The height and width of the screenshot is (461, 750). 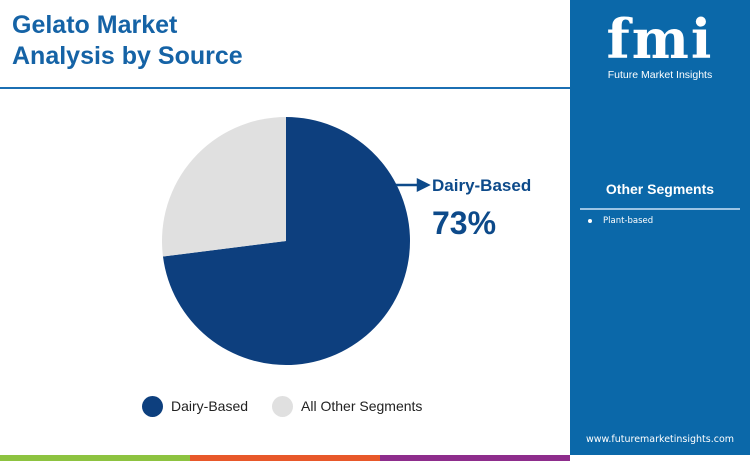 I want to click on divider, so click(x=285, y=88).